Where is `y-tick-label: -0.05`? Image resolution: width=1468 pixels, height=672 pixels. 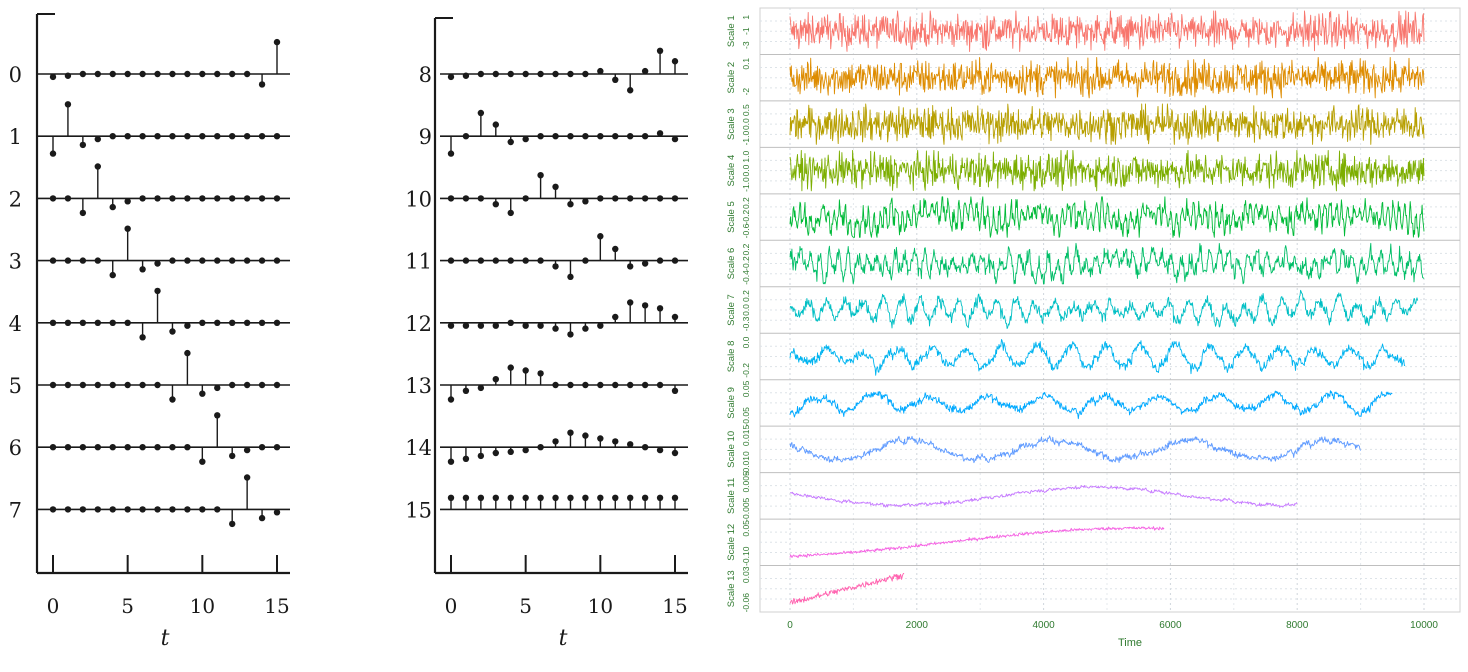 y-tick-label: -0.05 is located at coordinates (746, 417).